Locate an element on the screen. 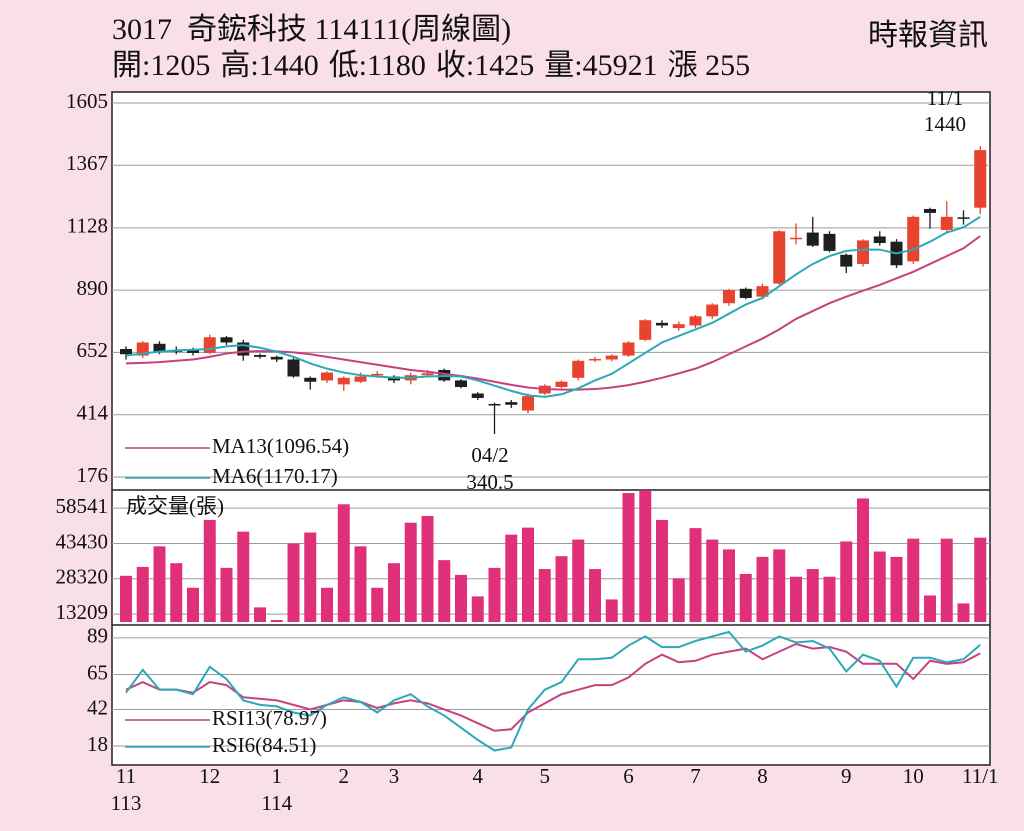 Image resolution: width=1024 pixels, height=831 pixels. x-tick-label: 12 is located at coordinates (209, 776).